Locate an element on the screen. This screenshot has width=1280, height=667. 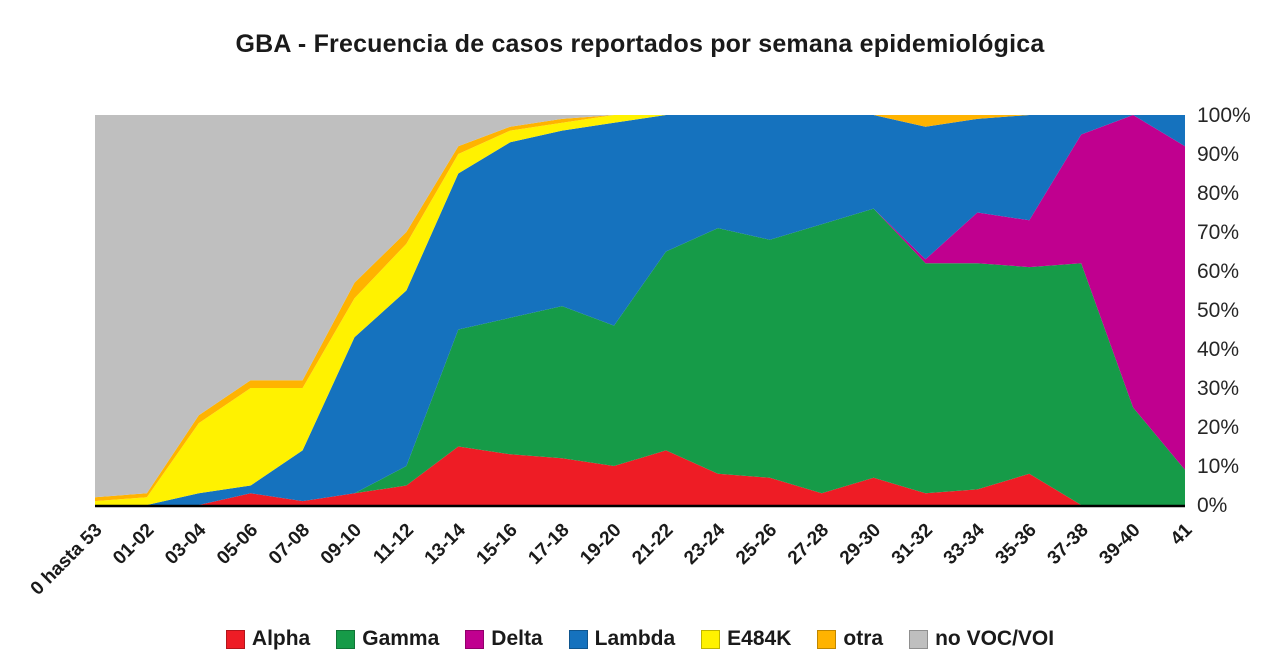
legend-item-delta: Delta is located at coordinates (504, 639).